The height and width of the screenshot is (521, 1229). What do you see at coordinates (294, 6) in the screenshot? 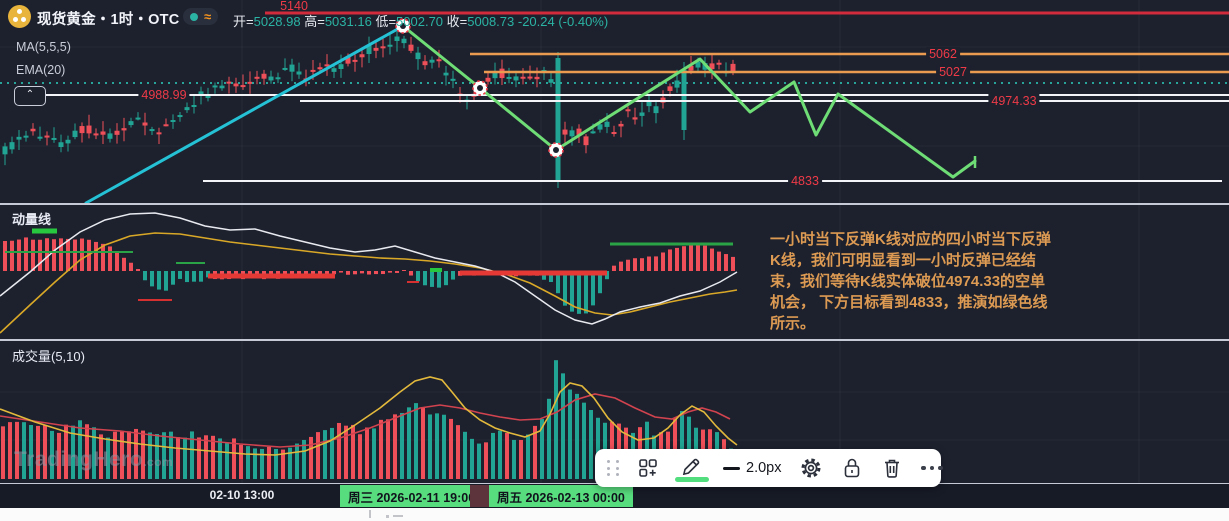
I see `price-label-5140: 5140` at bounding box center [294, 6].